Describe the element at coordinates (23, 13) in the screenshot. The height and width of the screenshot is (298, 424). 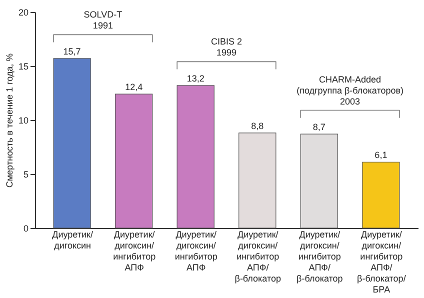
I see `y-tick-label: 20` at that location.